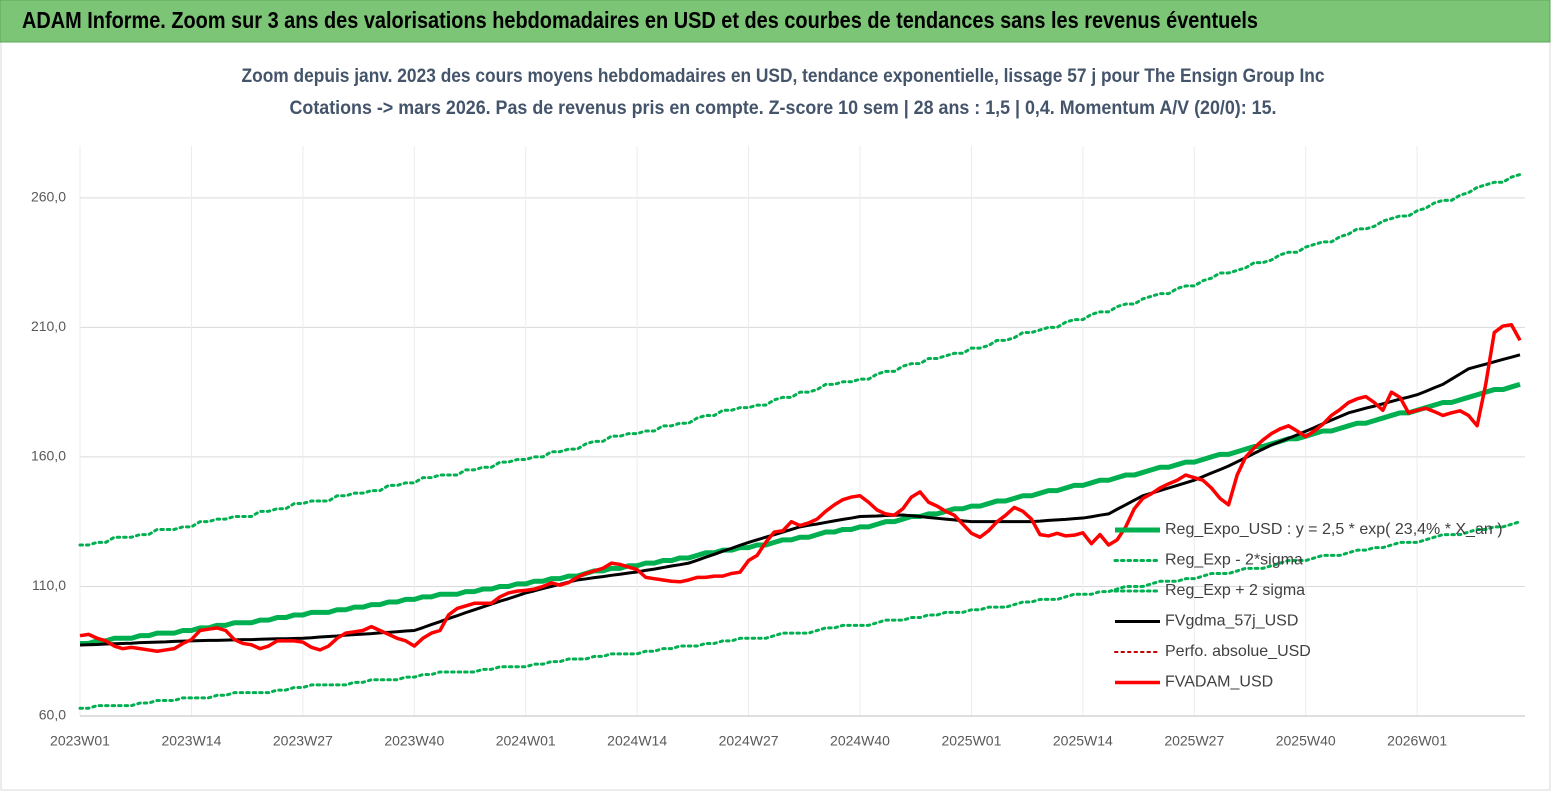 This screenshot has width=1567, height=797. I want to click on x-tick-label: 2026W01, so click(1417, 741).